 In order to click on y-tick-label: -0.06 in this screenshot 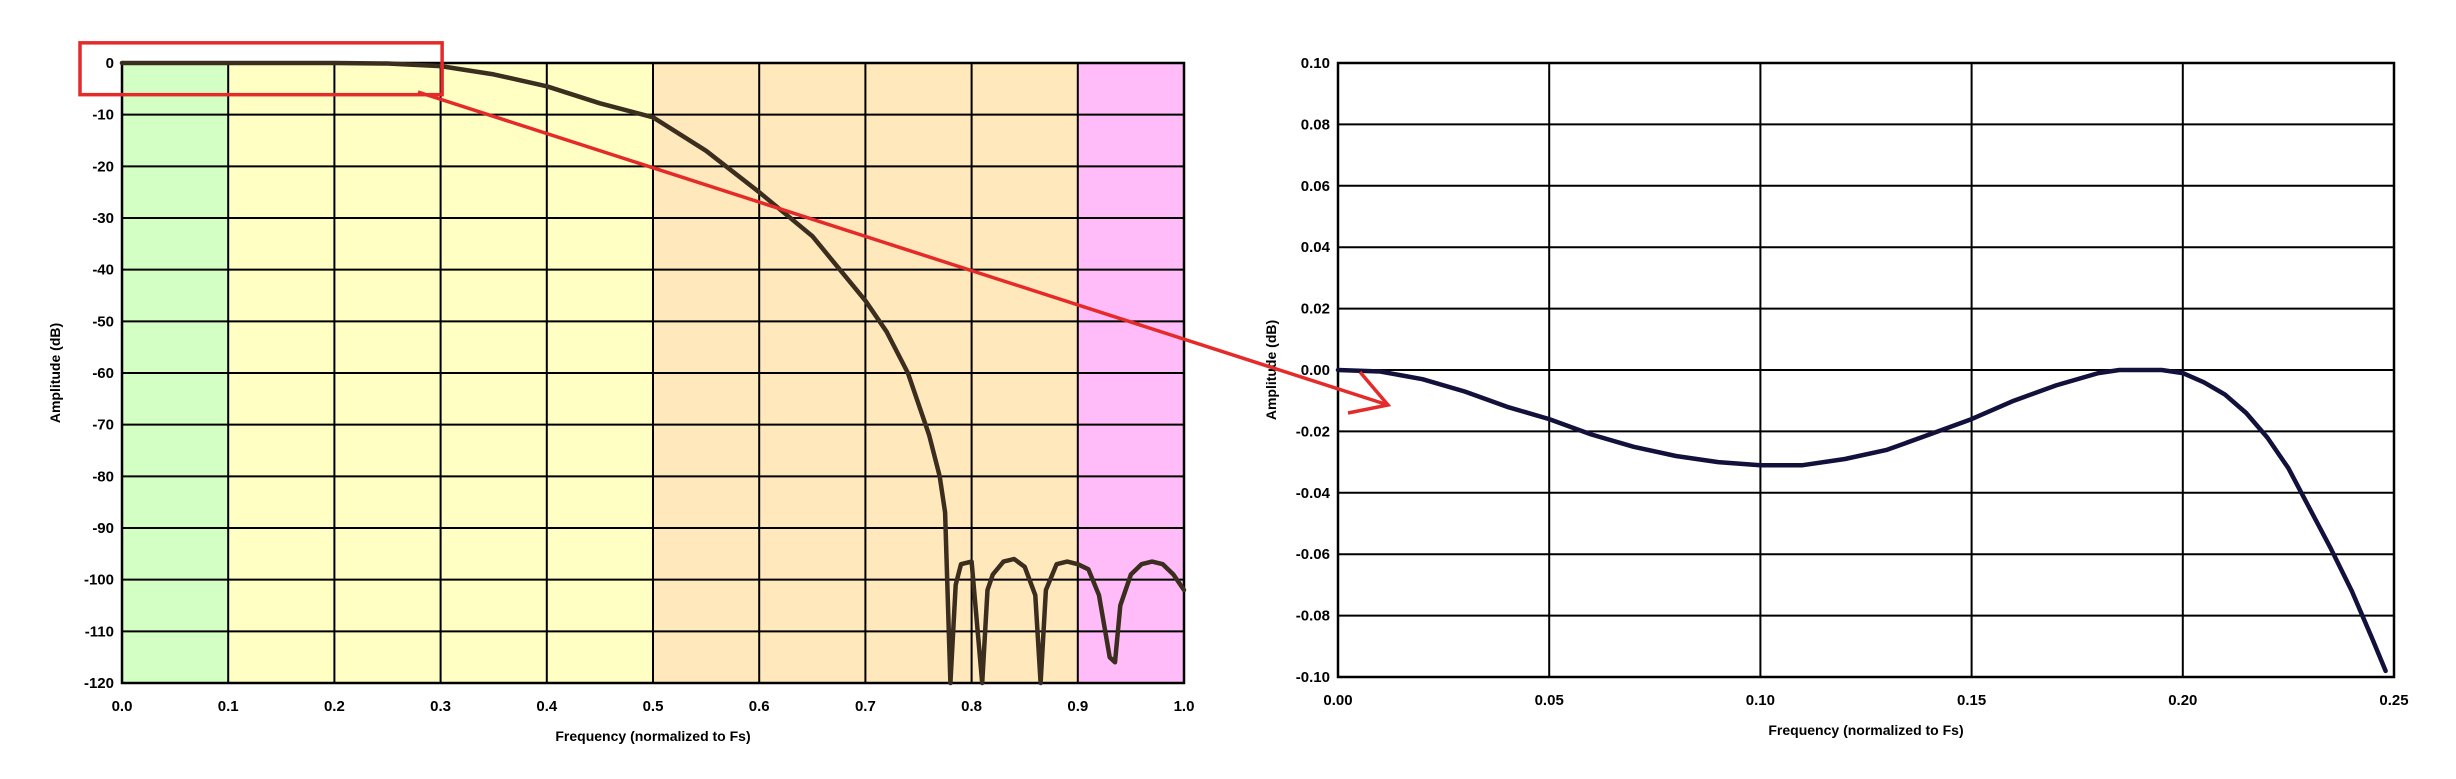, I will do `click(1313, 554)`.